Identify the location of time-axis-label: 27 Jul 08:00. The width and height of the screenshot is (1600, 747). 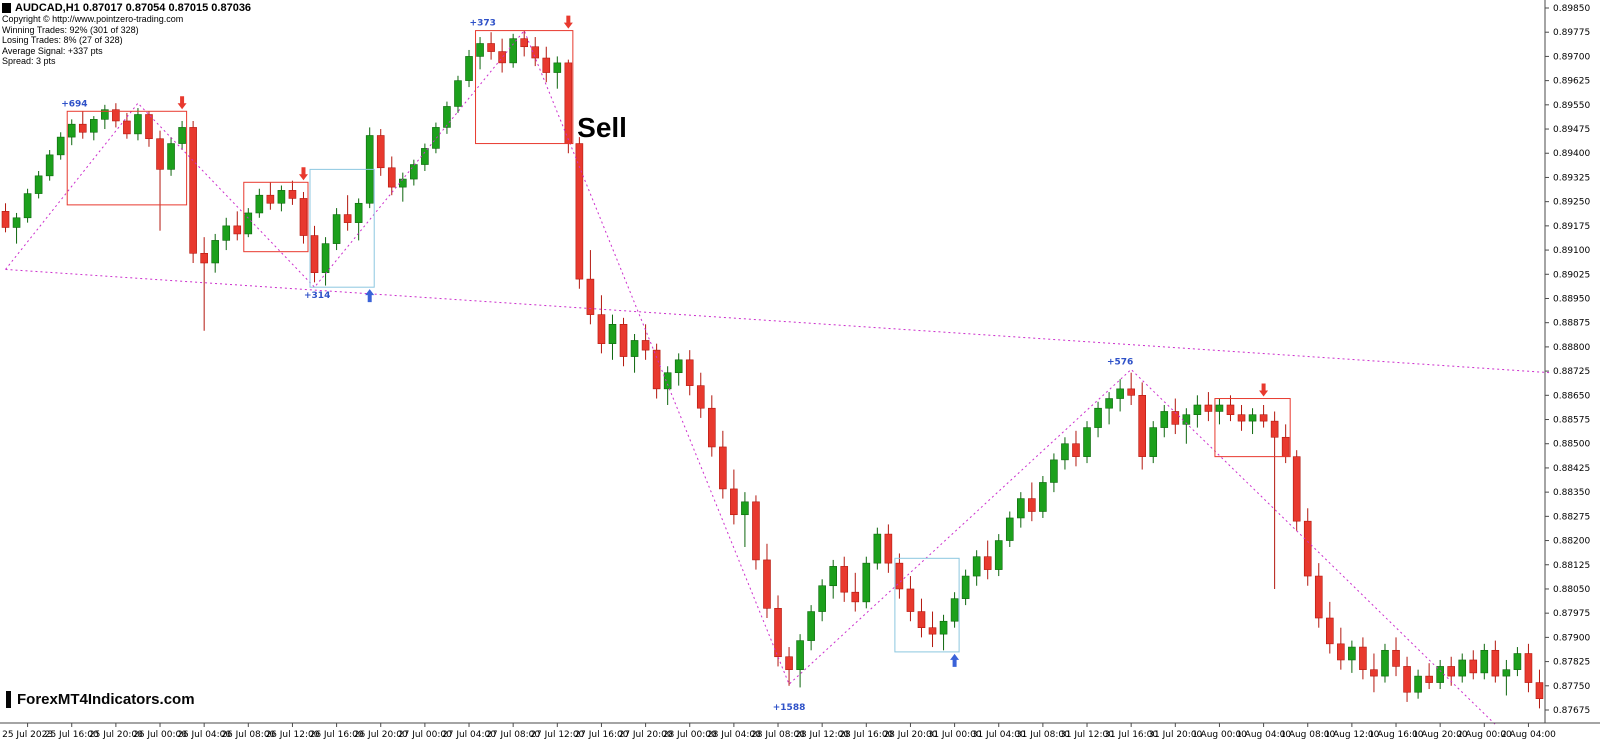
(513, 735).